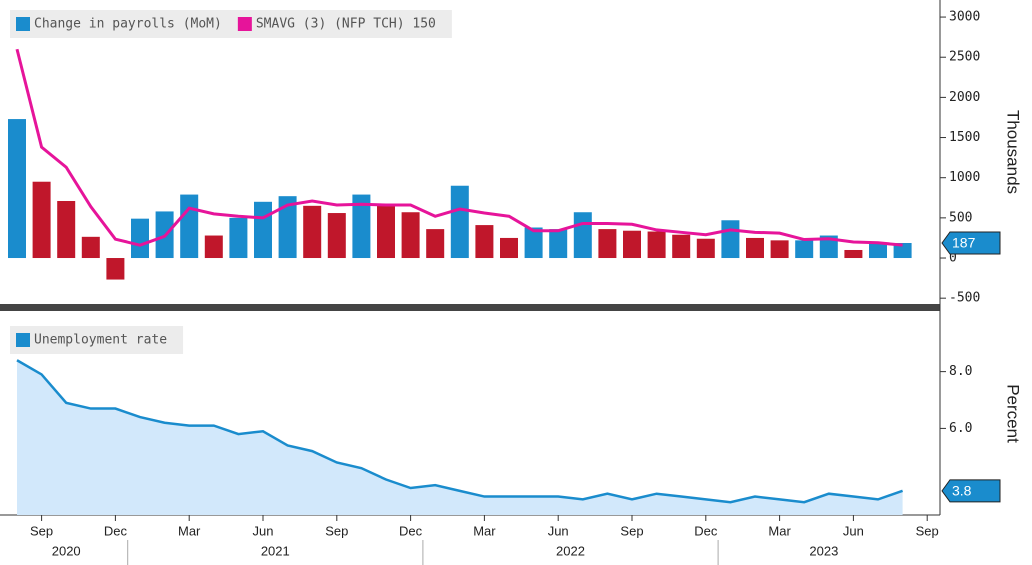  Describe the element at coordinates (470, 307) in the screenshot. I see `panel-divider` at that location.